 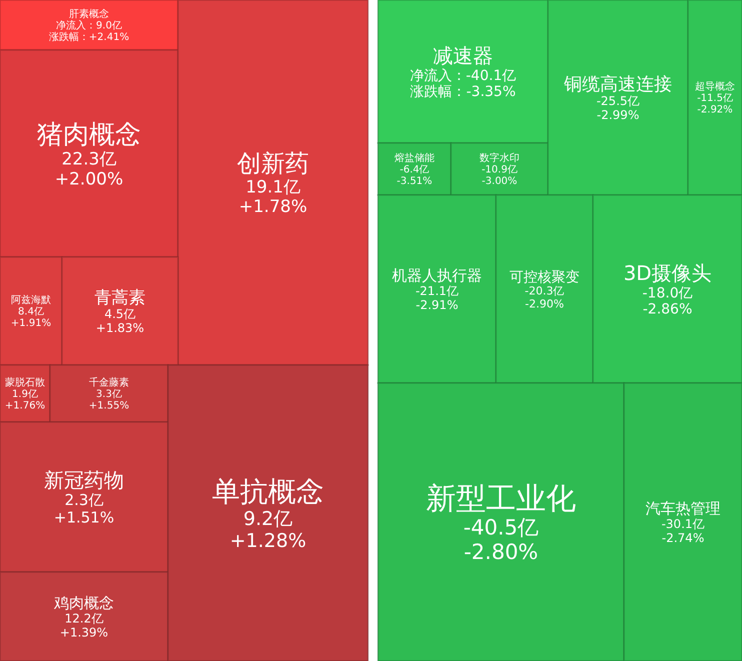 I want to click on data-label: -2.92%, so click(x=715, y=110).